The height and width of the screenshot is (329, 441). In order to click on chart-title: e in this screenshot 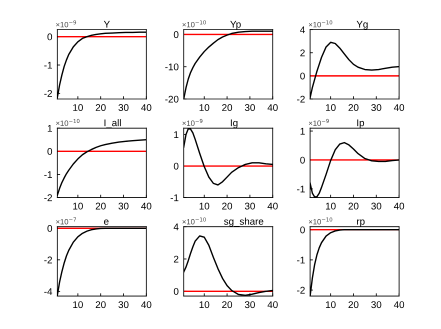, I will do `click(106, 222)`.